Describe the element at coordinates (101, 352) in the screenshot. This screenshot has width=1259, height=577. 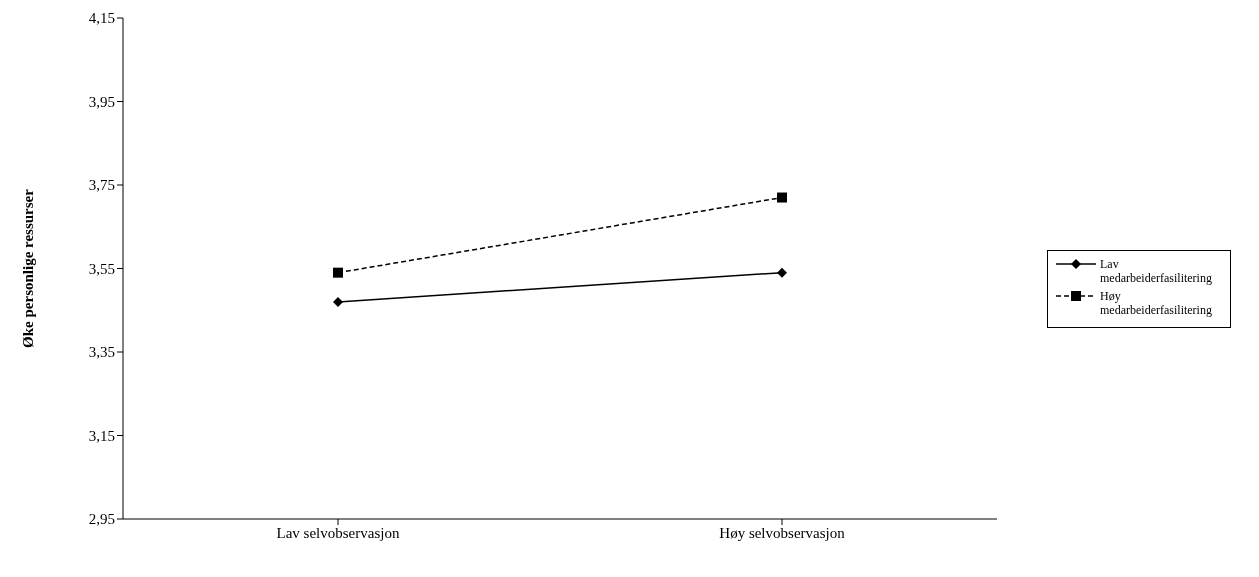
I see `y-tick-label: 3,35` at that location.